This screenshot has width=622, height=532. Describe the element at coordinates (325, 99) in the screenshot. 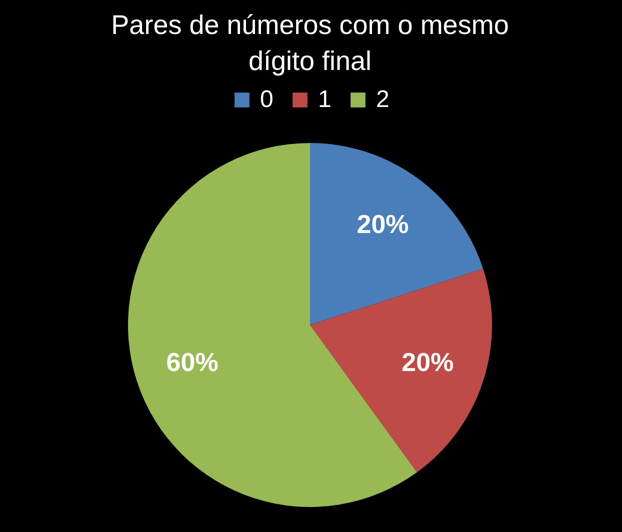

I see `legend-label: 1` at that location.